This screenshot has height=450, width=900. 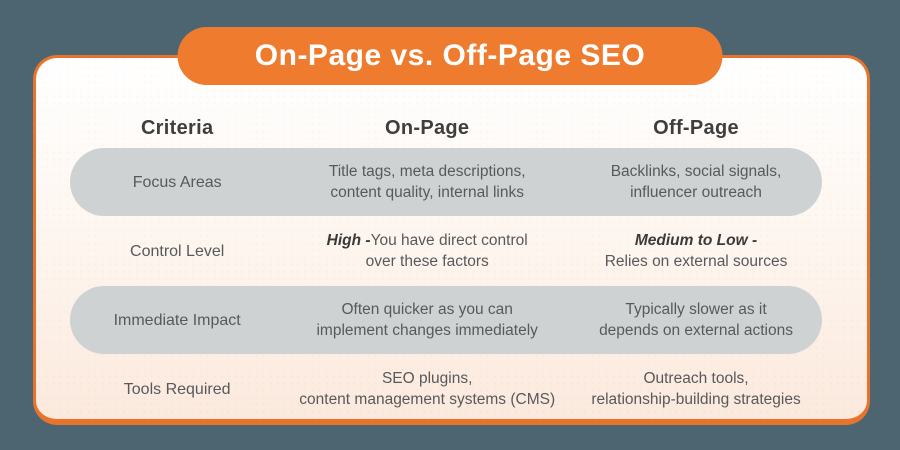 I want to click on page-title: On-Page vs. Off-Page SEO, so click(x=450, y=55).